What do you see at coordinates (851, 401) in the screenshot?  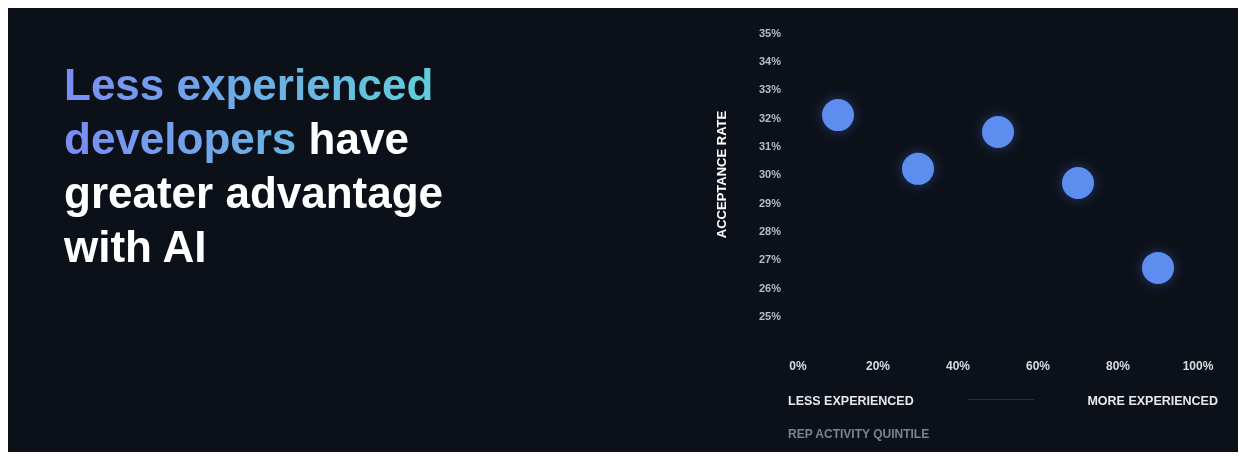 I see `text: LESS EXPERIENCED` at bounding box center [851, 401].